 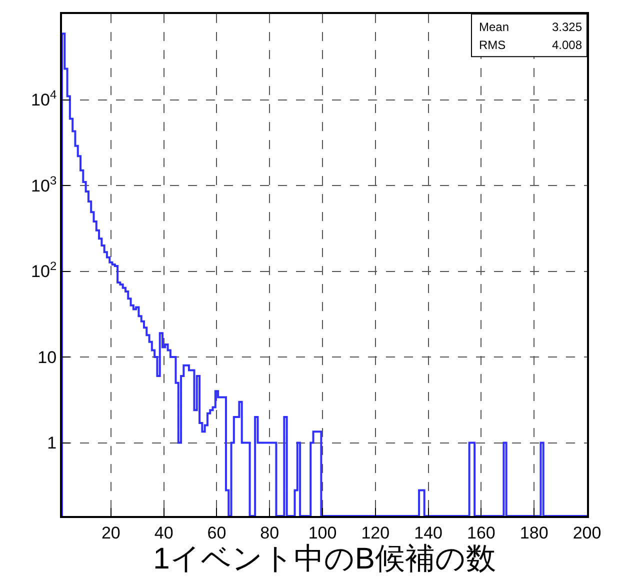 I want to click on x-tick-label: 120, so click(x=375, y=532).